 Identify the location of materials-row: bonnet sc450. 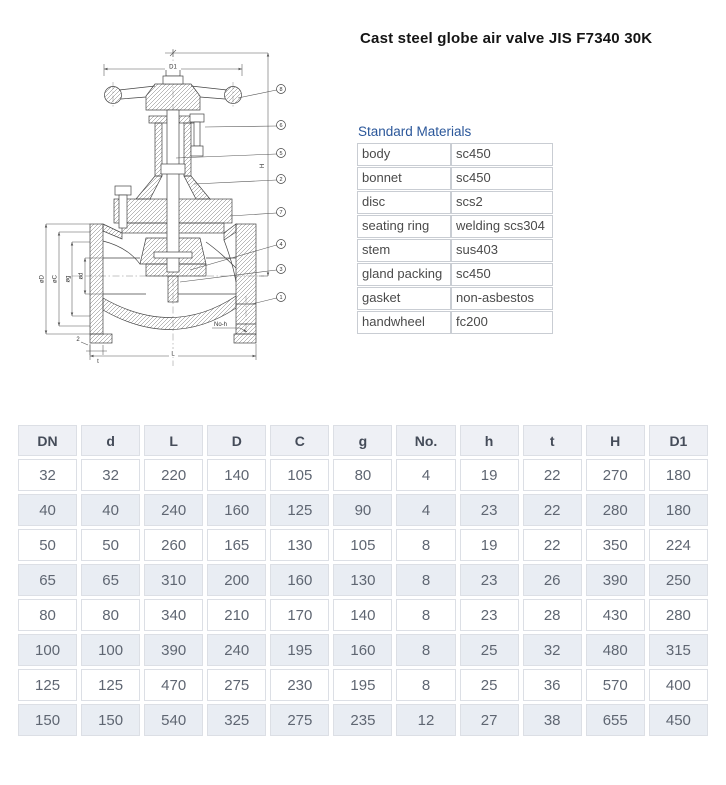
(455, 178).